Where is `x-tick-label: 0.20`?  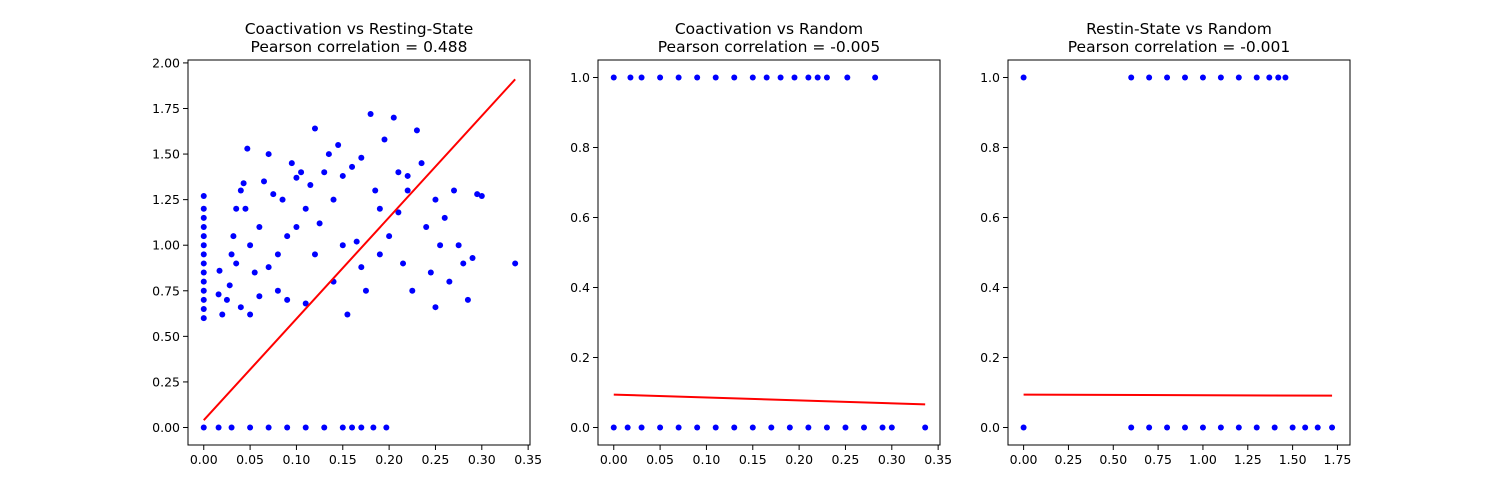 x-tick-label: 0.20 is located at coordinates (799, 459).